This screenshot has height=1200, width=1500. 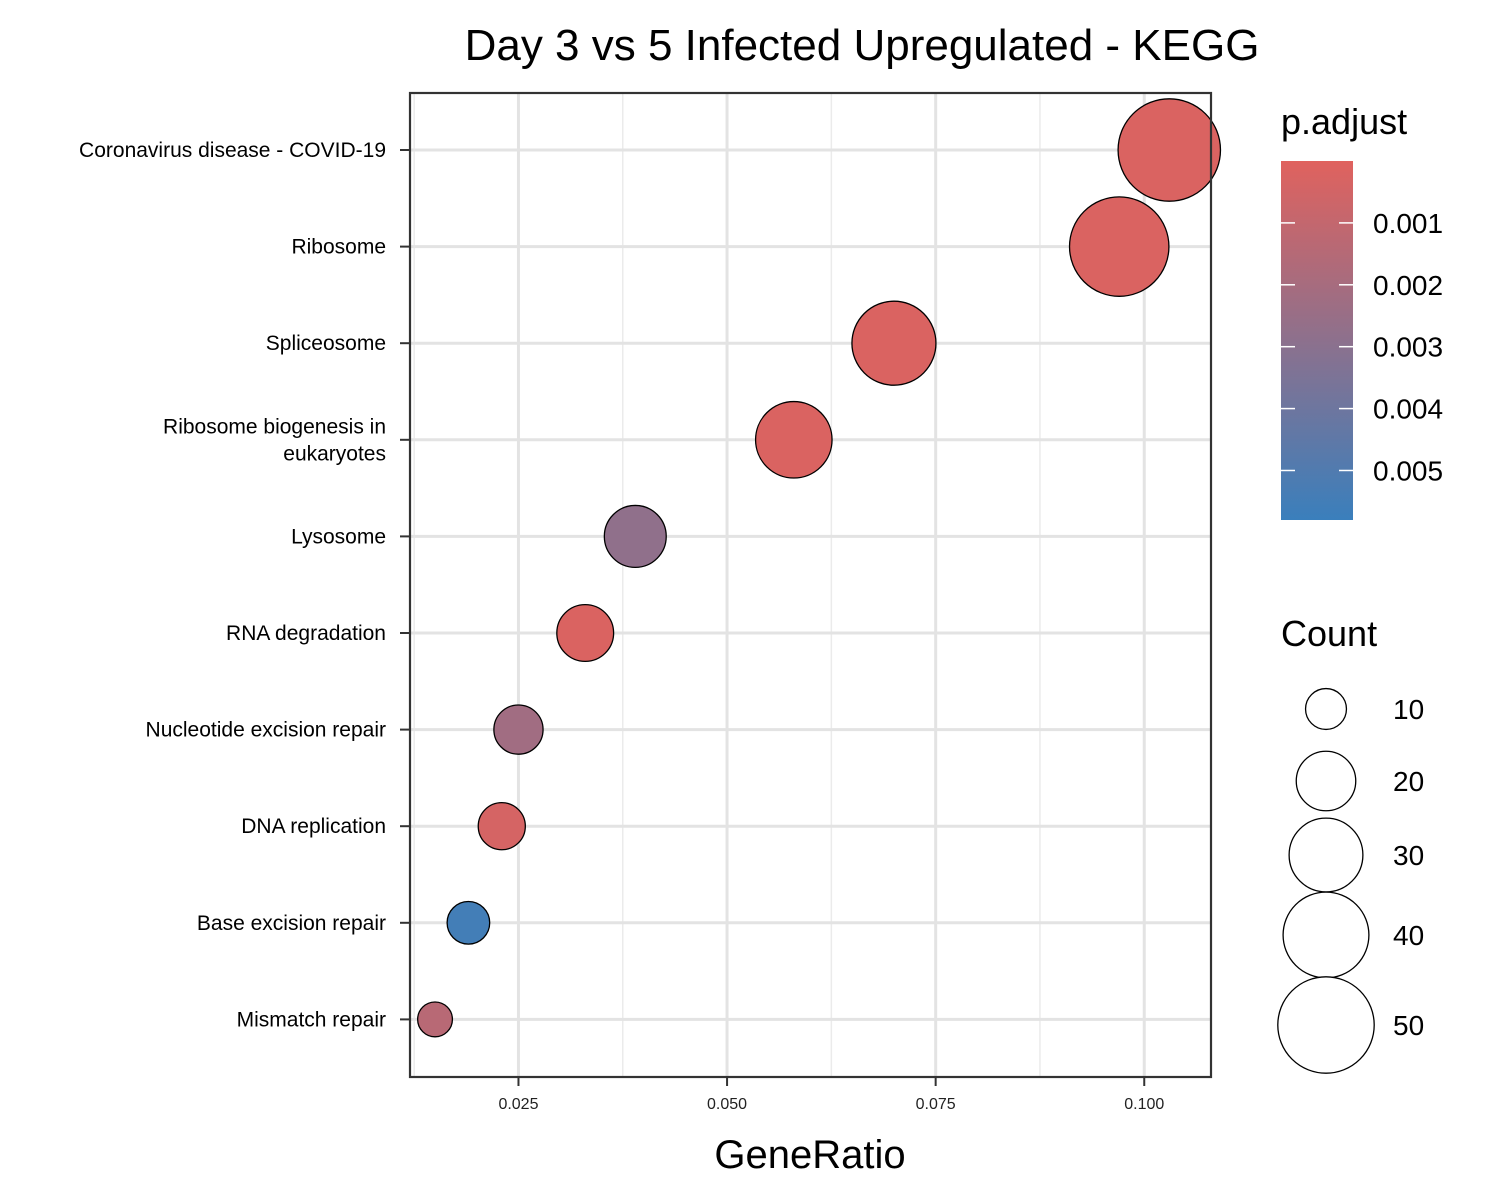 What do you see at coordinates (1329, 633) in the screenshot?
I see `size-legend-title: Count` at bounding box center [1329, 633].